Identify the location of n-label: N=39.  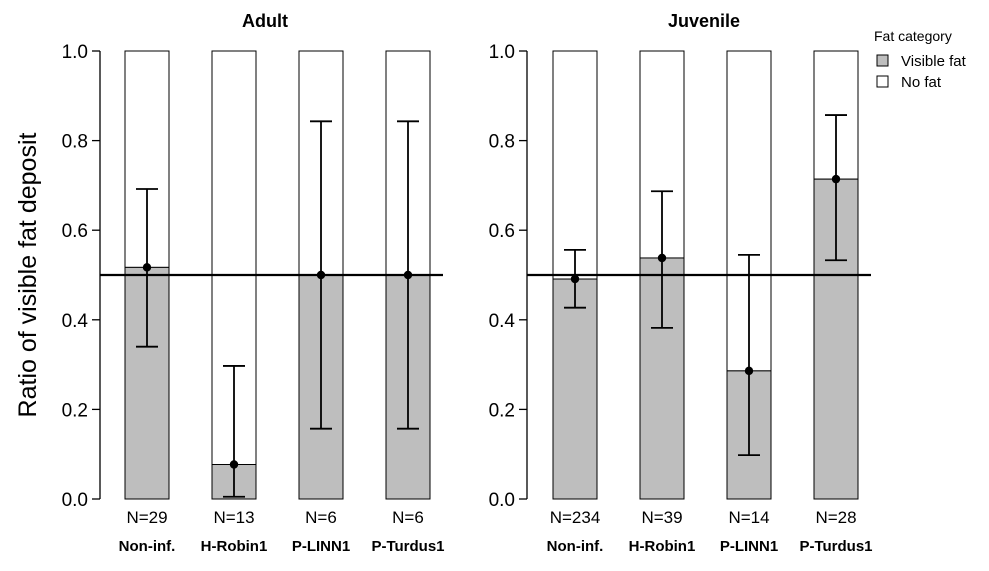
(661, 517).